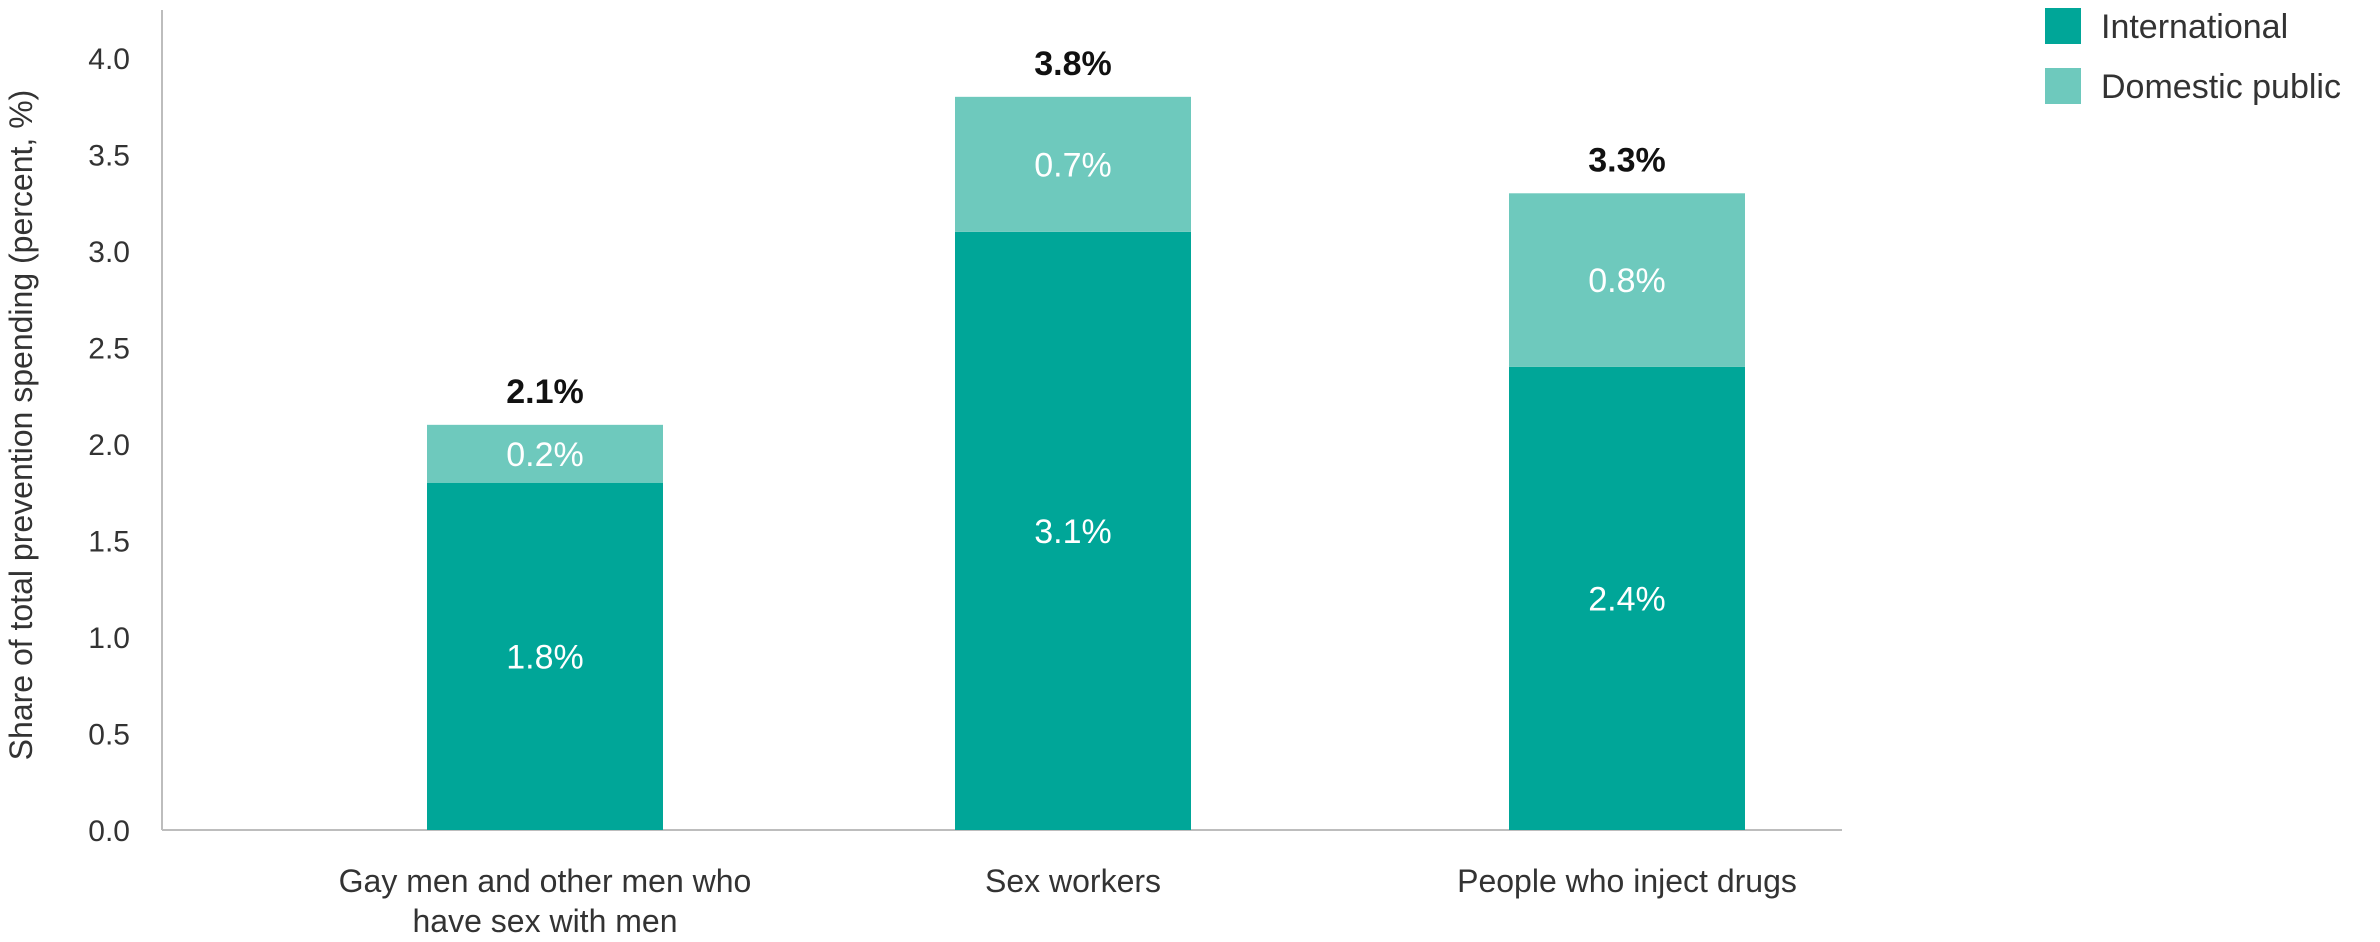 The width and height of the screenshot is (2380, 942). I want to click on segment-value-label: 0.8%, so click(1627, 281).